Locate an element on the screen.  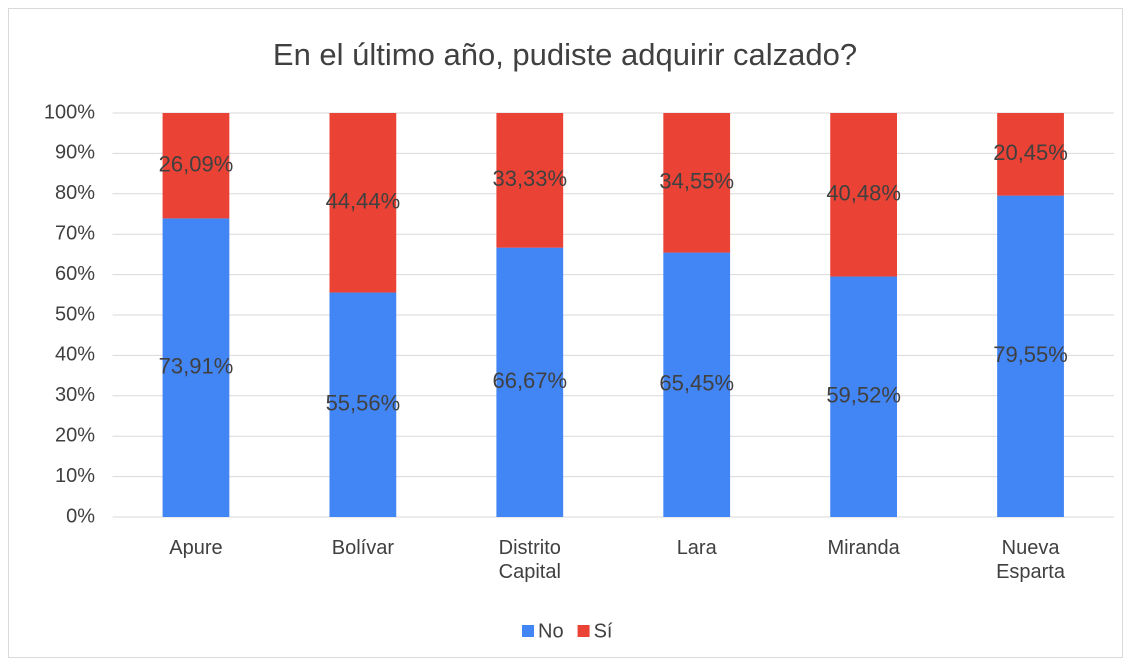
y-tick-label: 50% is located at coordinates (75, 314).